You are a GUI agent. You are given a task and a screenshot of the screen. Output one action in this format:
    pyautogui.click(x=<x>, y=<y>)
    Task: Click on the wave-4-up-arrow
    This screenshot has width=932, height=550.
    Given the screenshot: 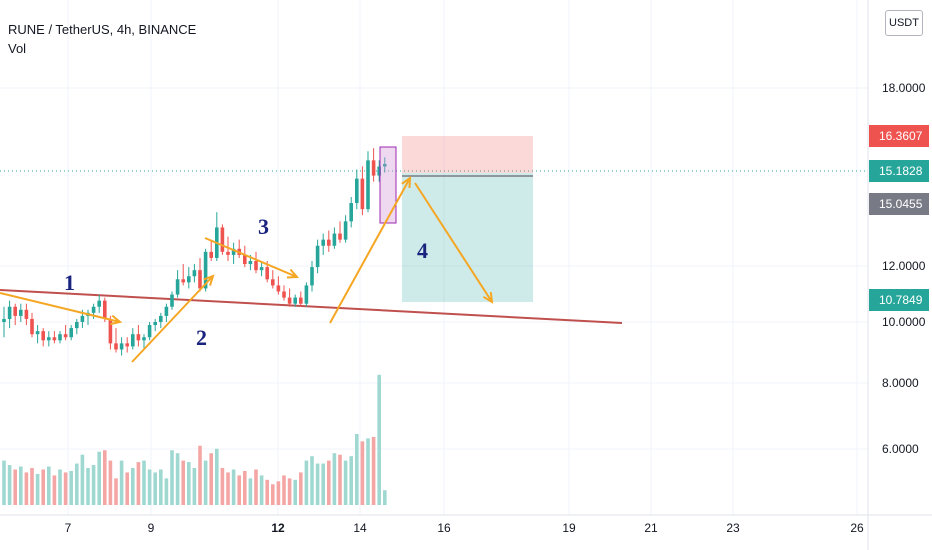 What is the action you would take?
    pyautogui.click(x=370, y=250)
    